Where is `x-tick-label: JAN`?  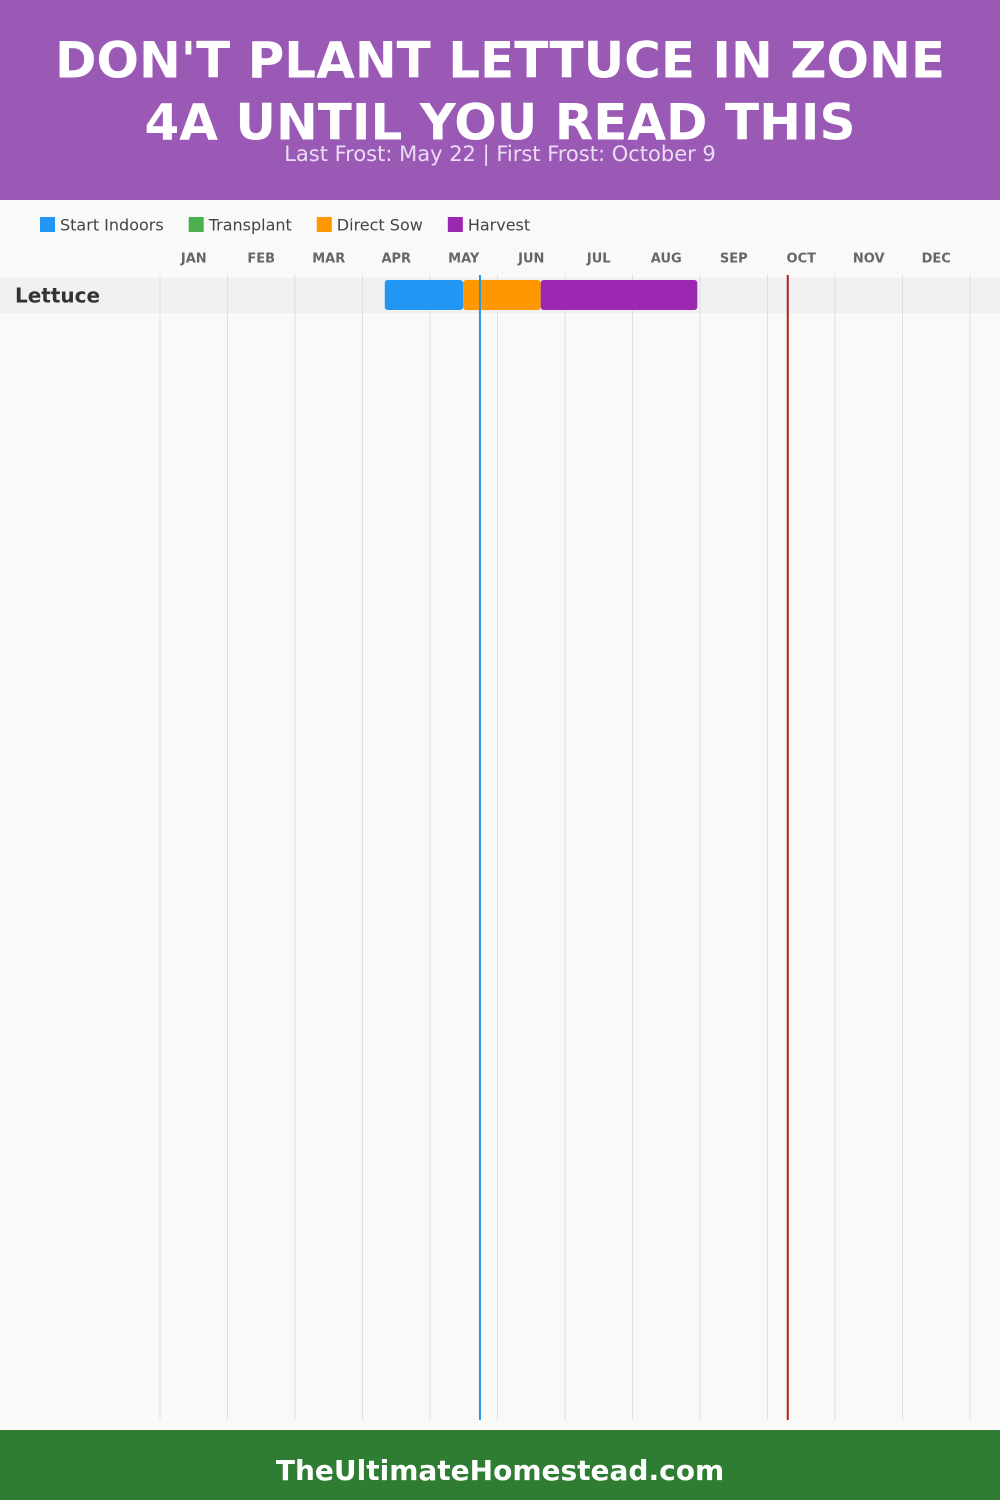
x-tick-label: JAN is located at coordinates (193, 259).